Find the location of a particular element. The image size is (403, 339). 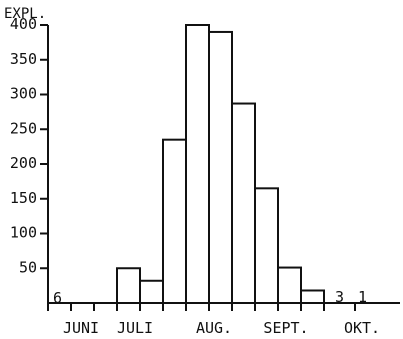

y-tick-label-250: 250 is located at coordinates (23, 128).